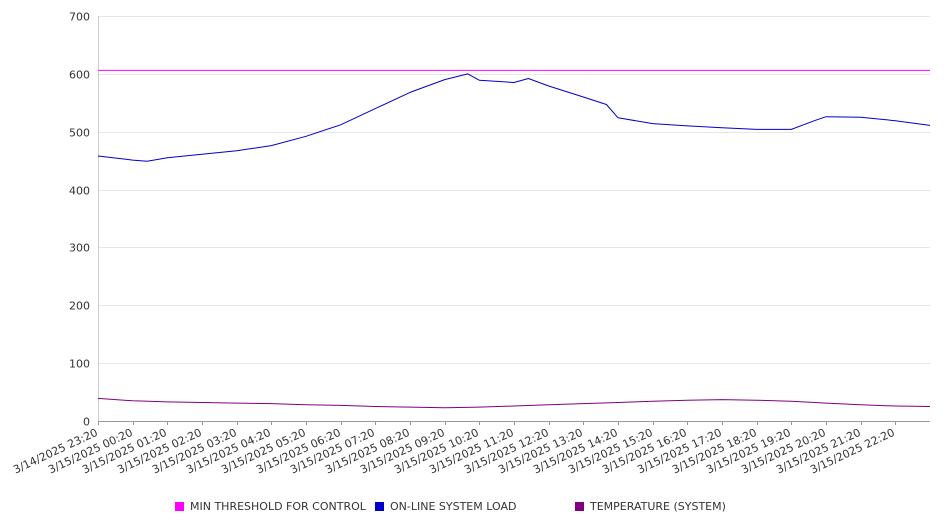 The image size is (946, 530). Describe the element at coordinates (79, 220) in the screenshot. I see `y-axis-tick-labels: 0 100 200 300 400 500 600 700` at that location.